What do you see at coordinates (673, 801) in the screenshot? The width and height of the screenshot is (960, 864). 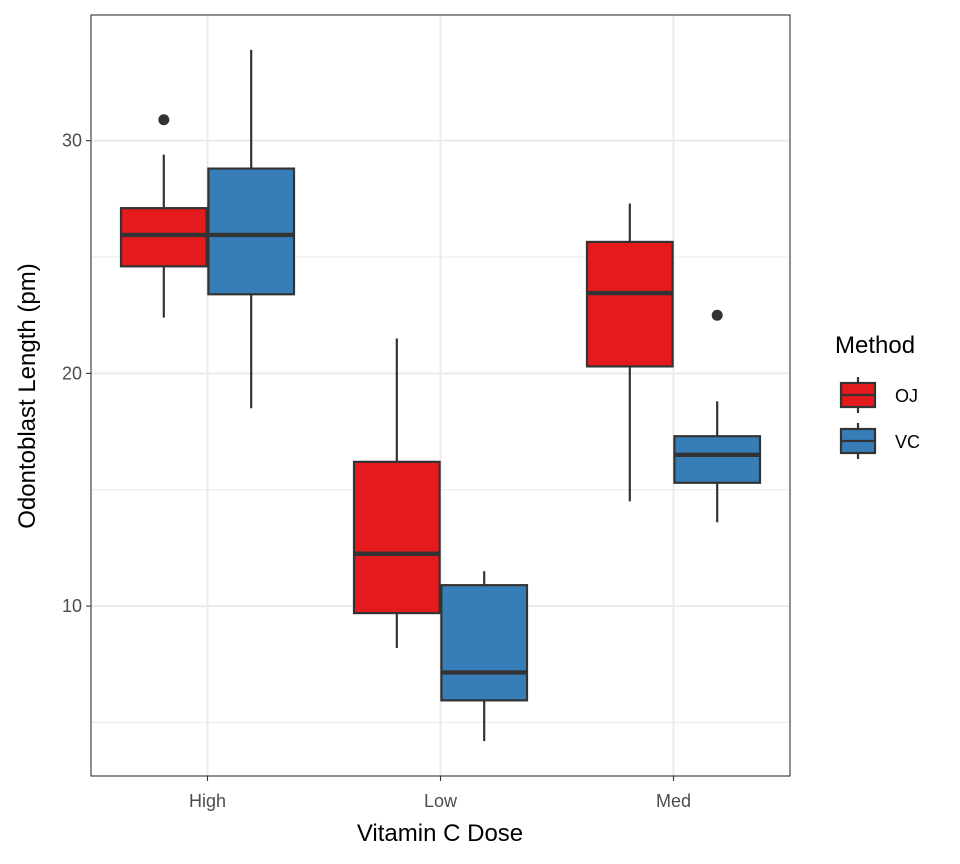 I see `x-tick-label: Med` at bounding box center [673, 801].